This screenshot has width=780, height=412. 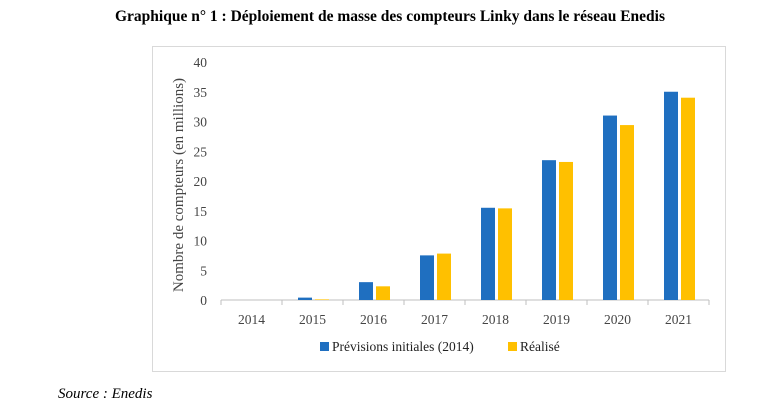 What do you see at coordinates (251, 319) in the screenshot?
I see `x-tick-label: 2014` at bounding box center [251, 319].